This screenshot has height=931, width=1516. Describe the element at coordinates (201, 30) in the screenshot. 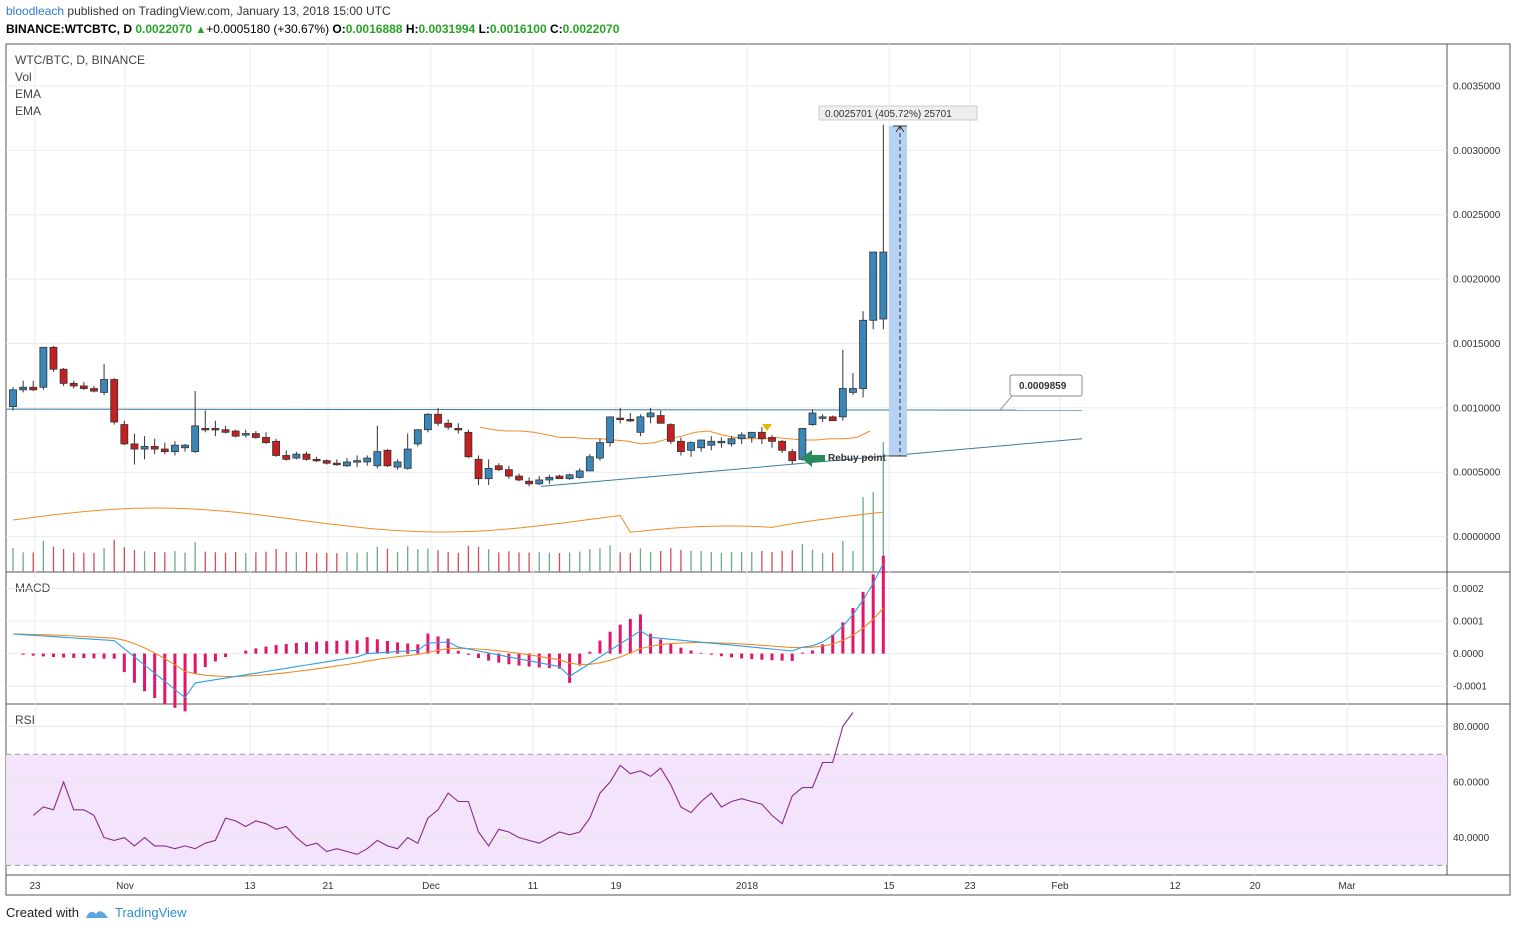

I see `up-arrow-icon: ▲` at that location.